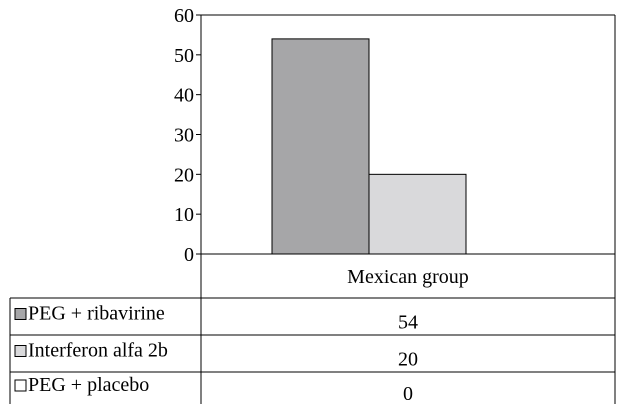  What do you see at coordinates (408, 323) in the screenshot?
I see `data-value-label: 54` at bounding box center [408, 323].